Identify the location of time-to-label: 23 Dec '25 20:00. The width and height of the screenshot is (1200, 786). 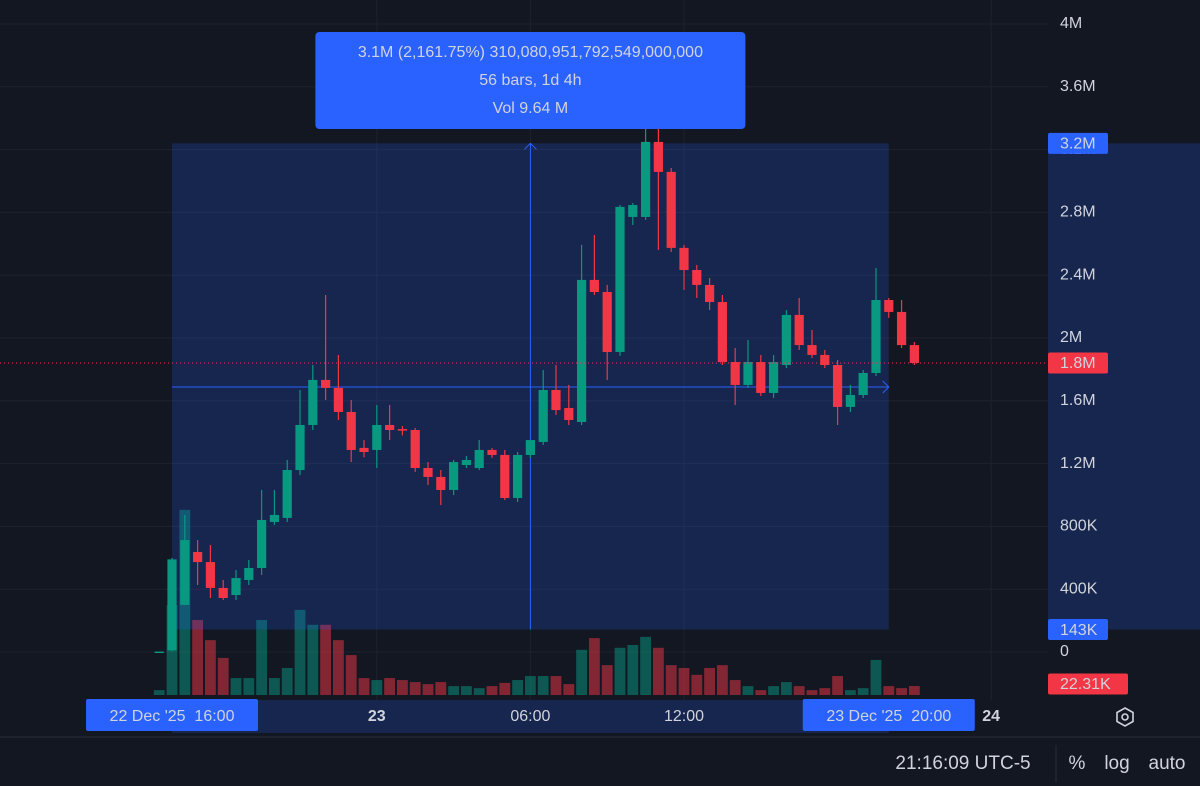
(888, 716).